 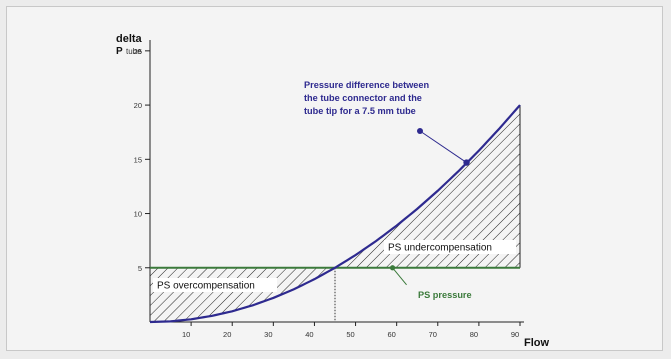 What do you see at coordinates (186, 334) in the screenshot?
I see `x-tick-label: 10` at bounding box center [186, 334].